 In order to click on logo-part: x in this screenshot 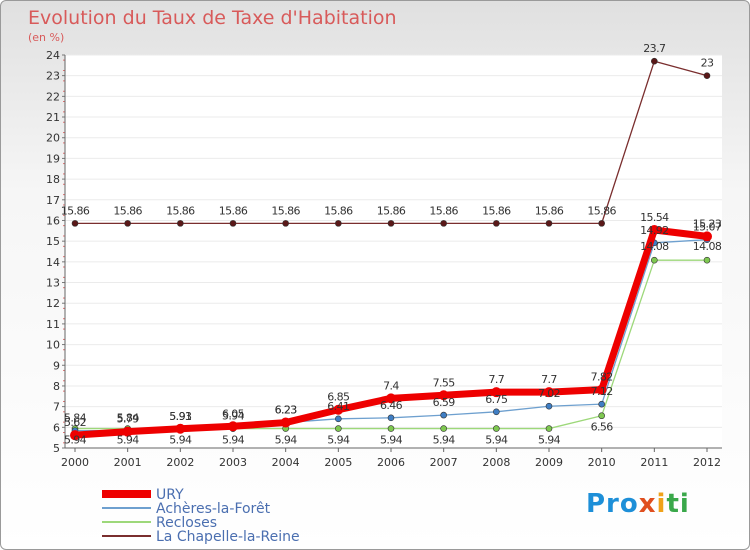, I will do `click(647, 504)`.